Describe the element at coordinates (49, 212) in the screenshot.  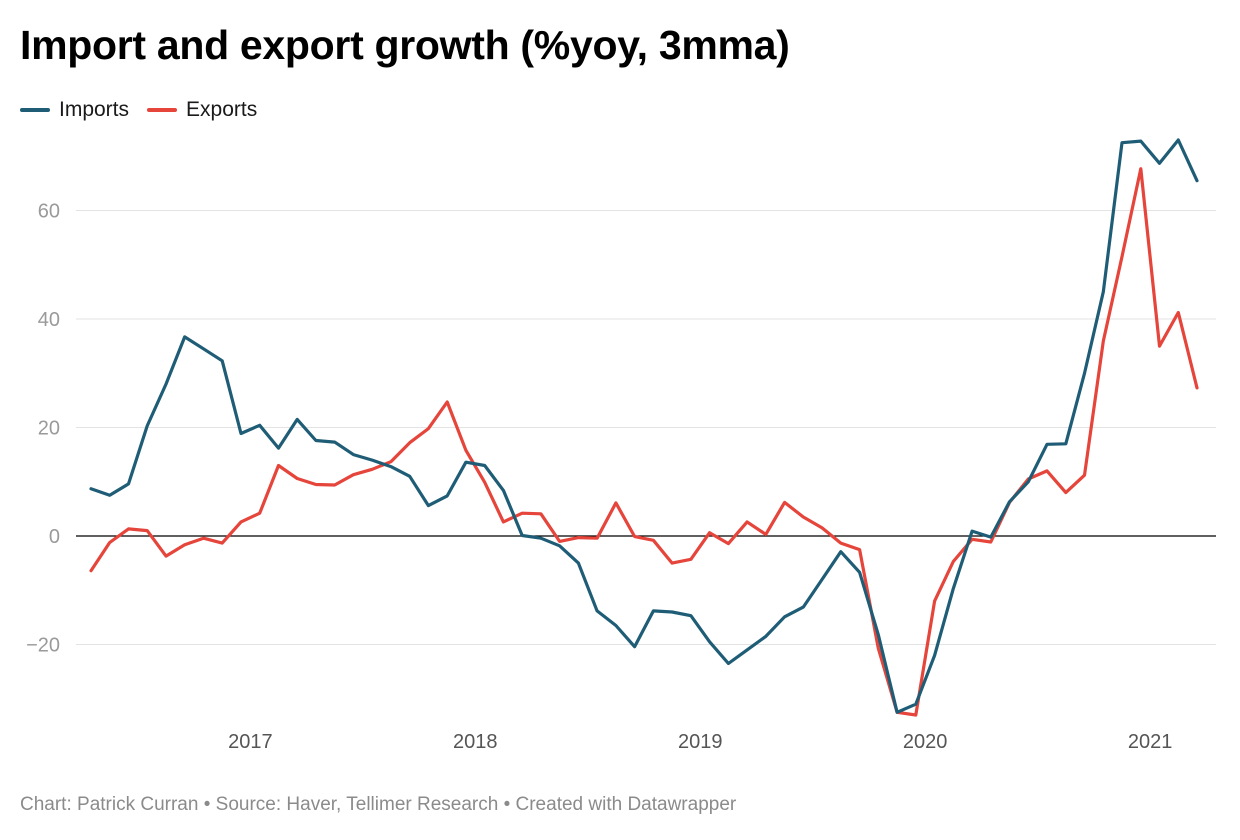
I see `y-tick-label: 60` at that location.